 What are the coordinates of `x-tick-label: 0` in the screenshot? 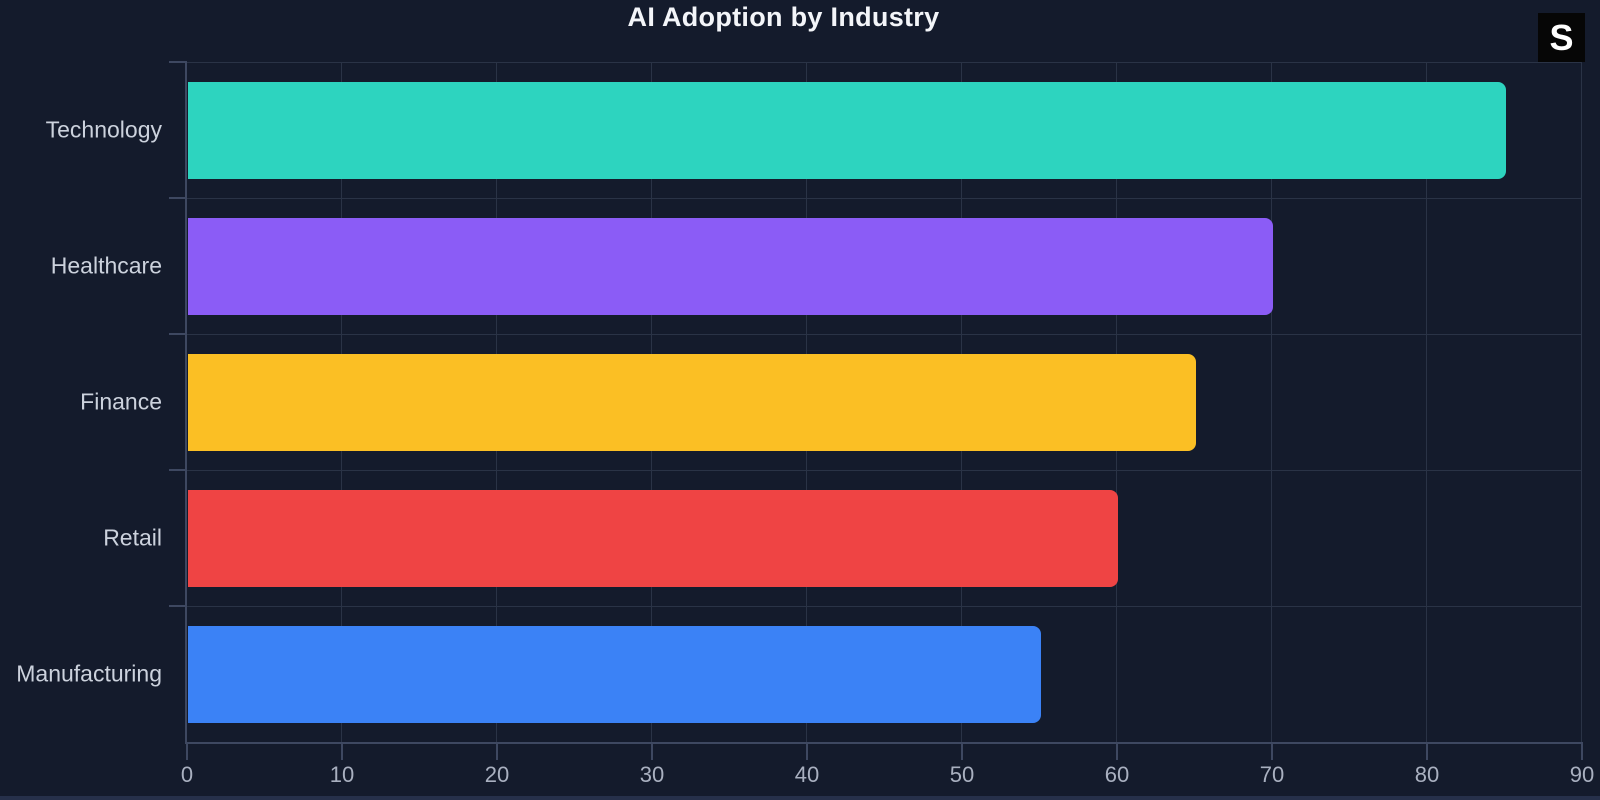 It's located at (187, 774).